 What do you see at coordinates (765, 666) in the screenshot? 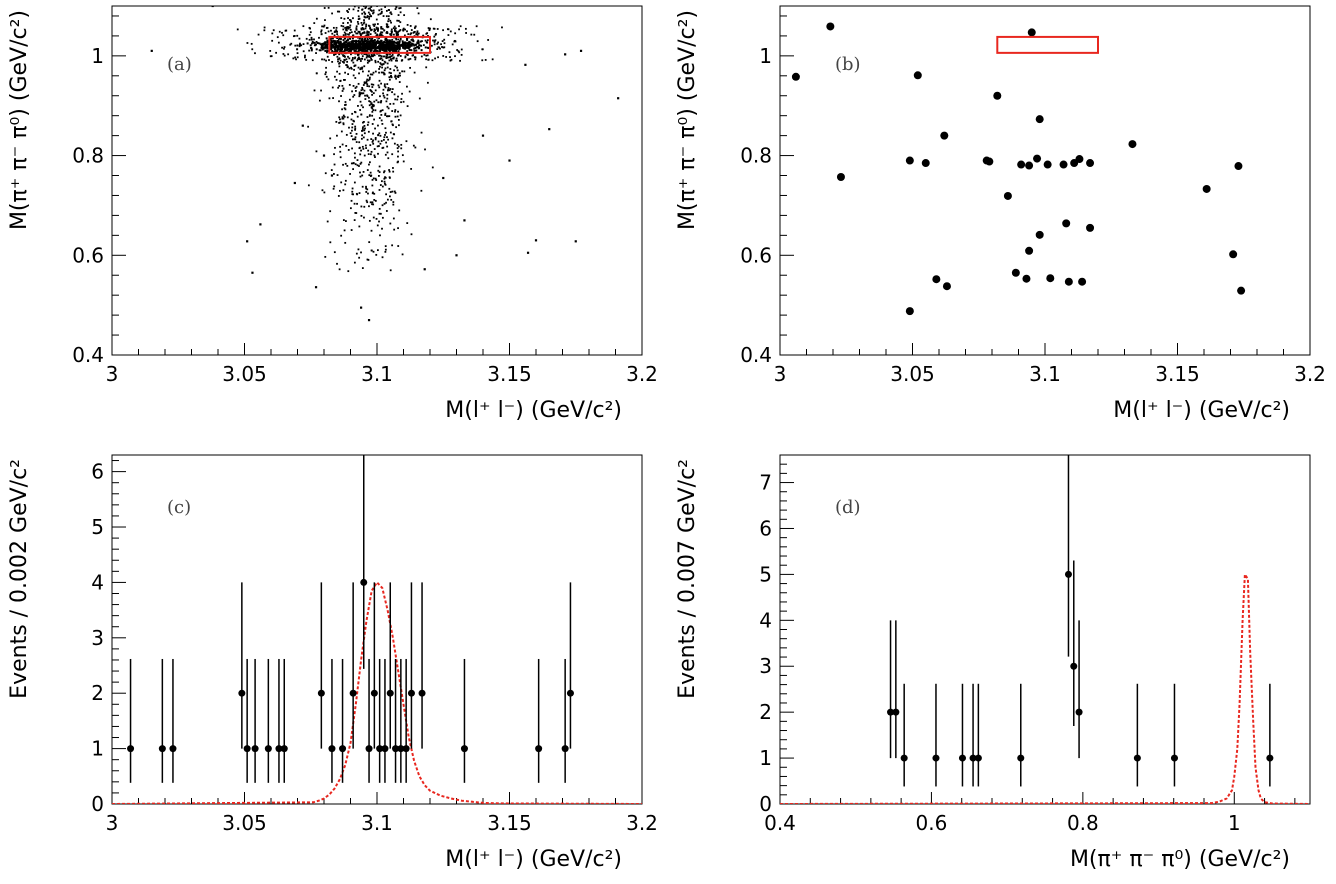
I see `y-tick-label: 3` at bounding box center [765, 666].